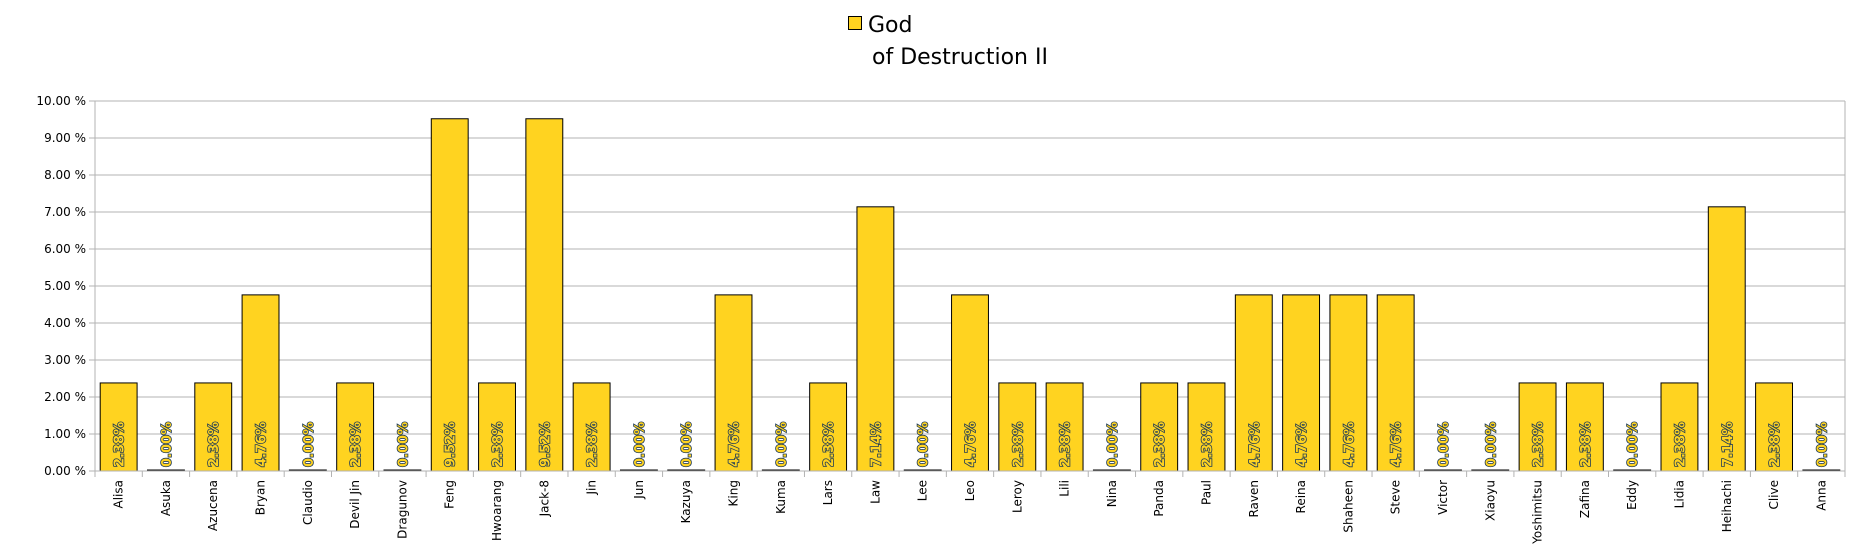 The width and height of the screenshot is (1871, 552). Describe the element at coordinates (308, 502) in the screenshot. I see `x-tick-label: Claudio` at that location.